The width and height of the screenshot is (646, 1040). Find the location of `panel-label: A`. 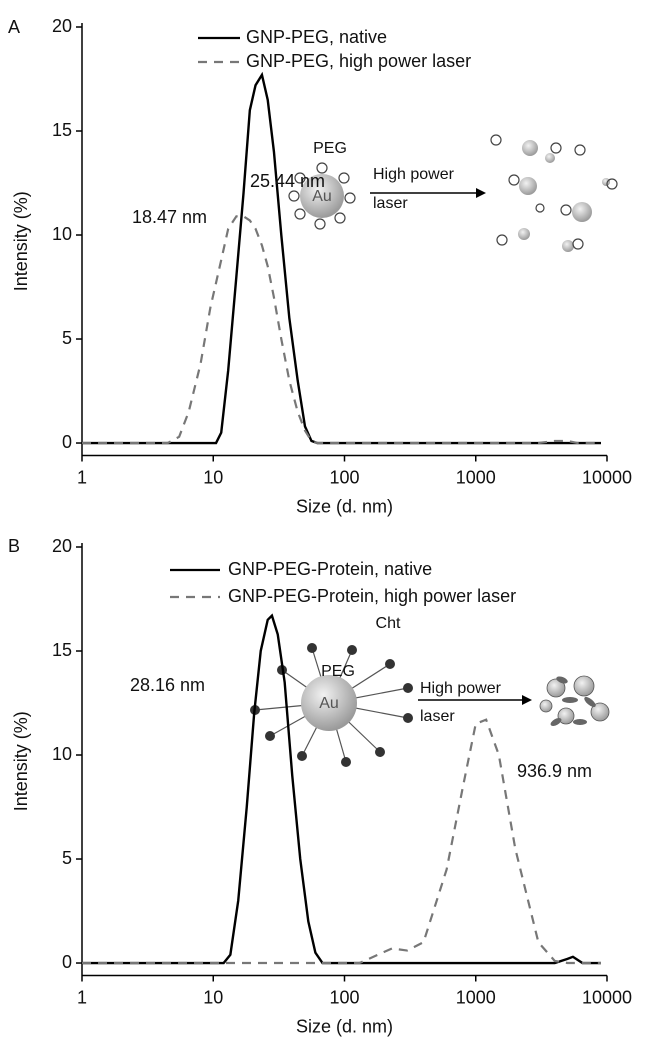

panel-label: A is located at coordinates (14, 27).